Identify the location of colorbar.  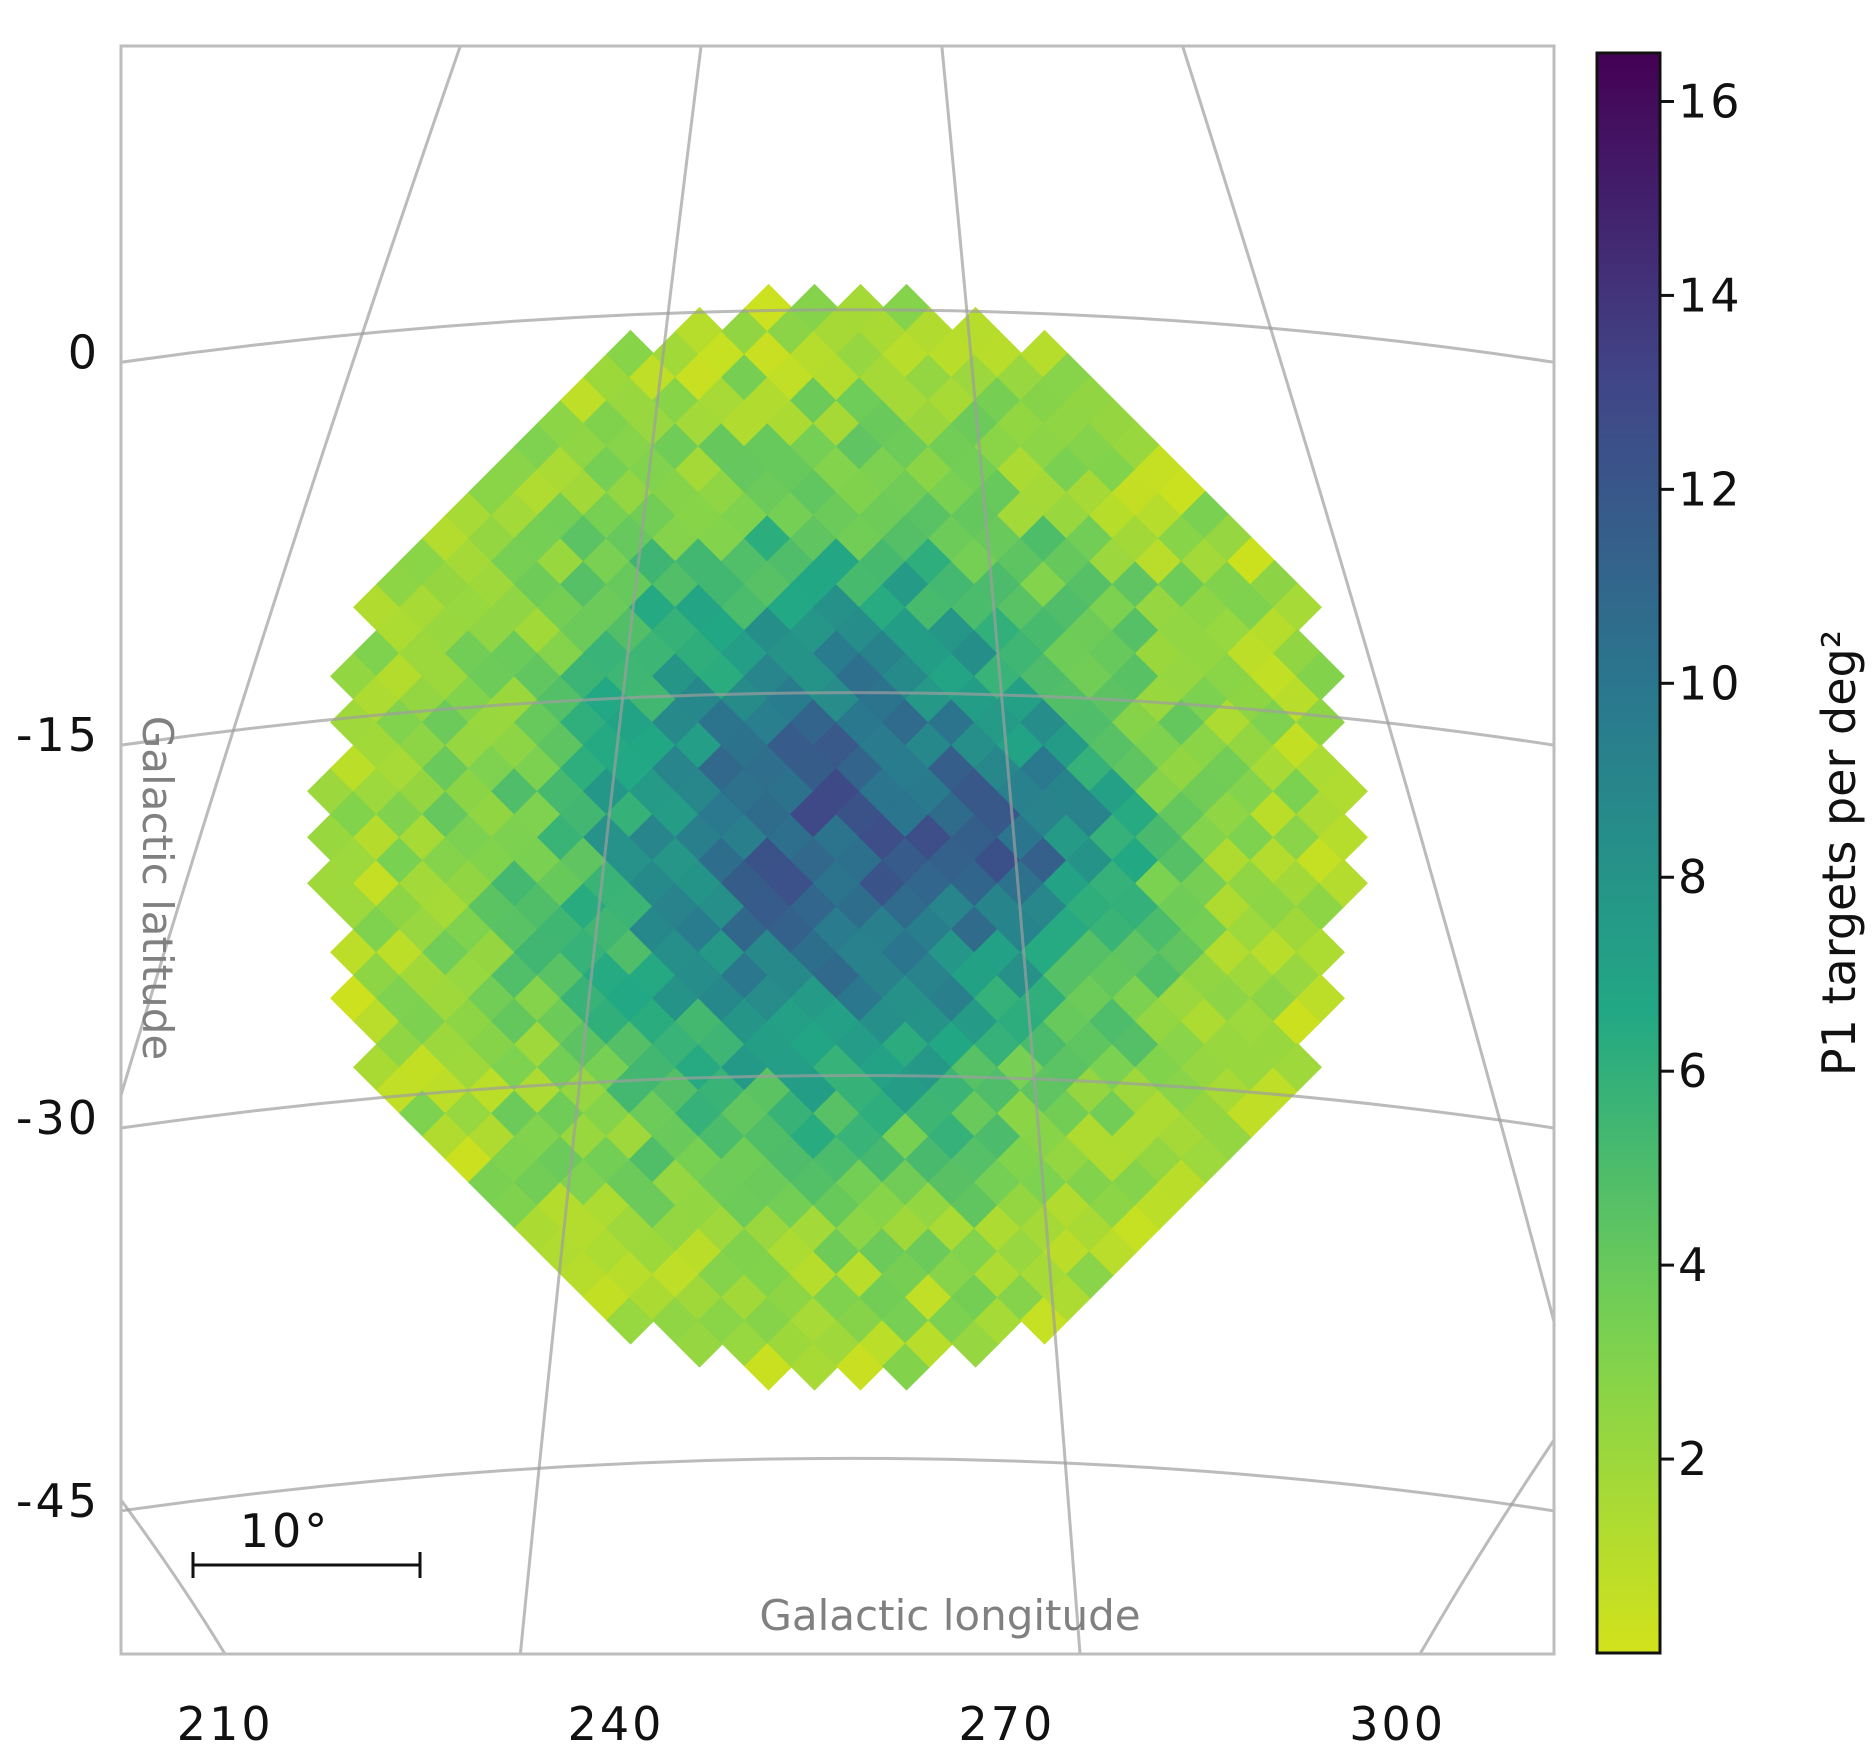
(1628, 853).